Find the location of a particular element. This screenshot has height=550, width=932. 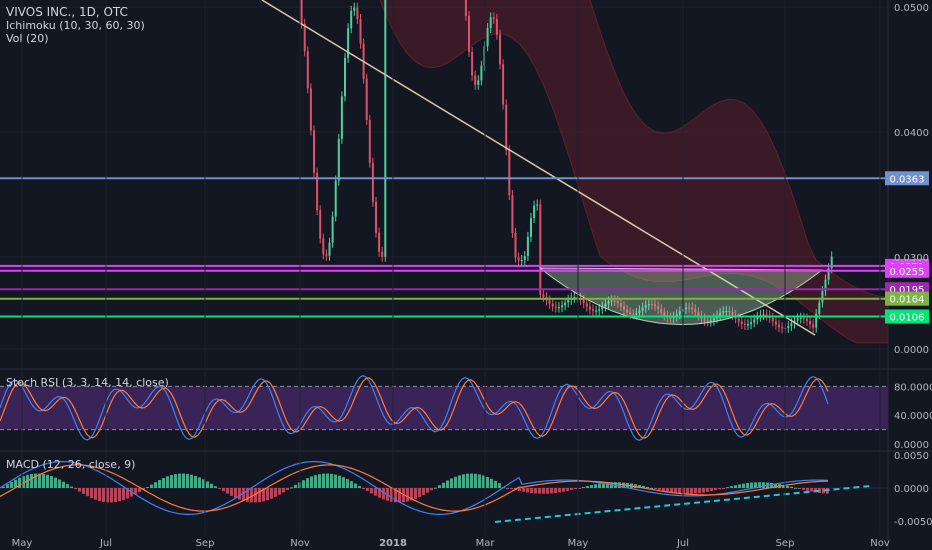

stoch-d-line is located at coordinates (414, 408).